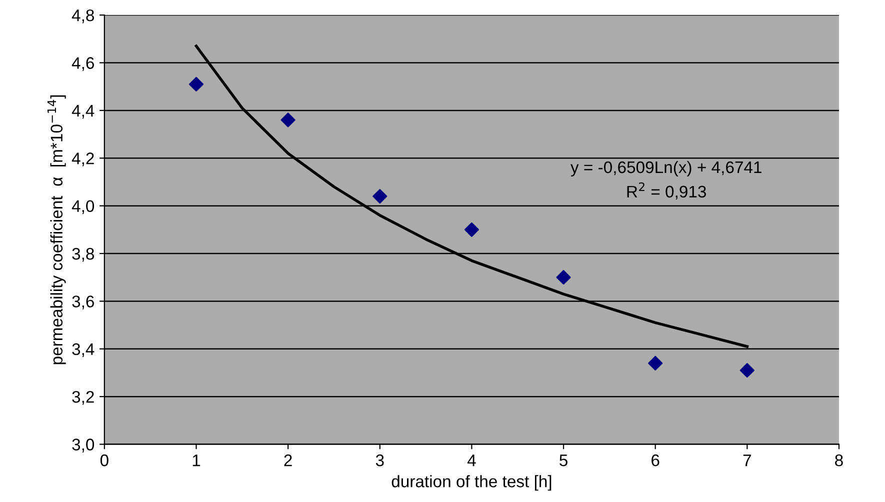  I want to click on y-tick-label: 3,6, so click(83, 303).